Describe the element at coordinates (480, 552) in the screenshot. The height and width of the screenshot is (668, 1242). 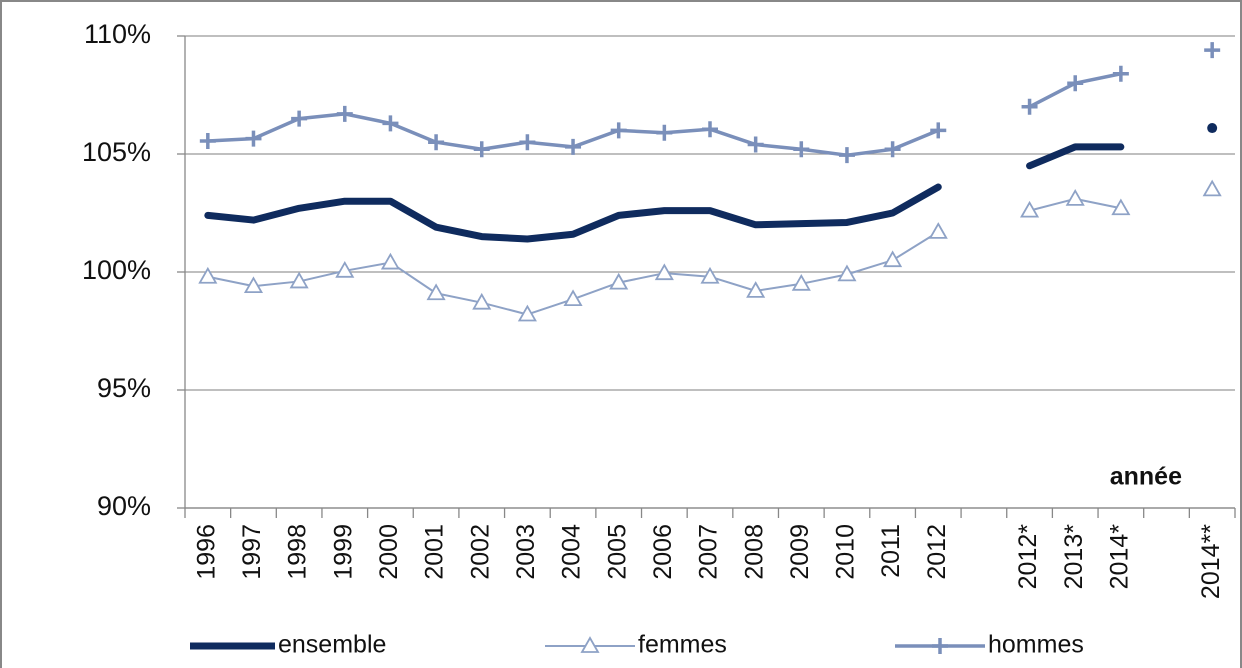
I see `x-tick-label: 2002` at that location.